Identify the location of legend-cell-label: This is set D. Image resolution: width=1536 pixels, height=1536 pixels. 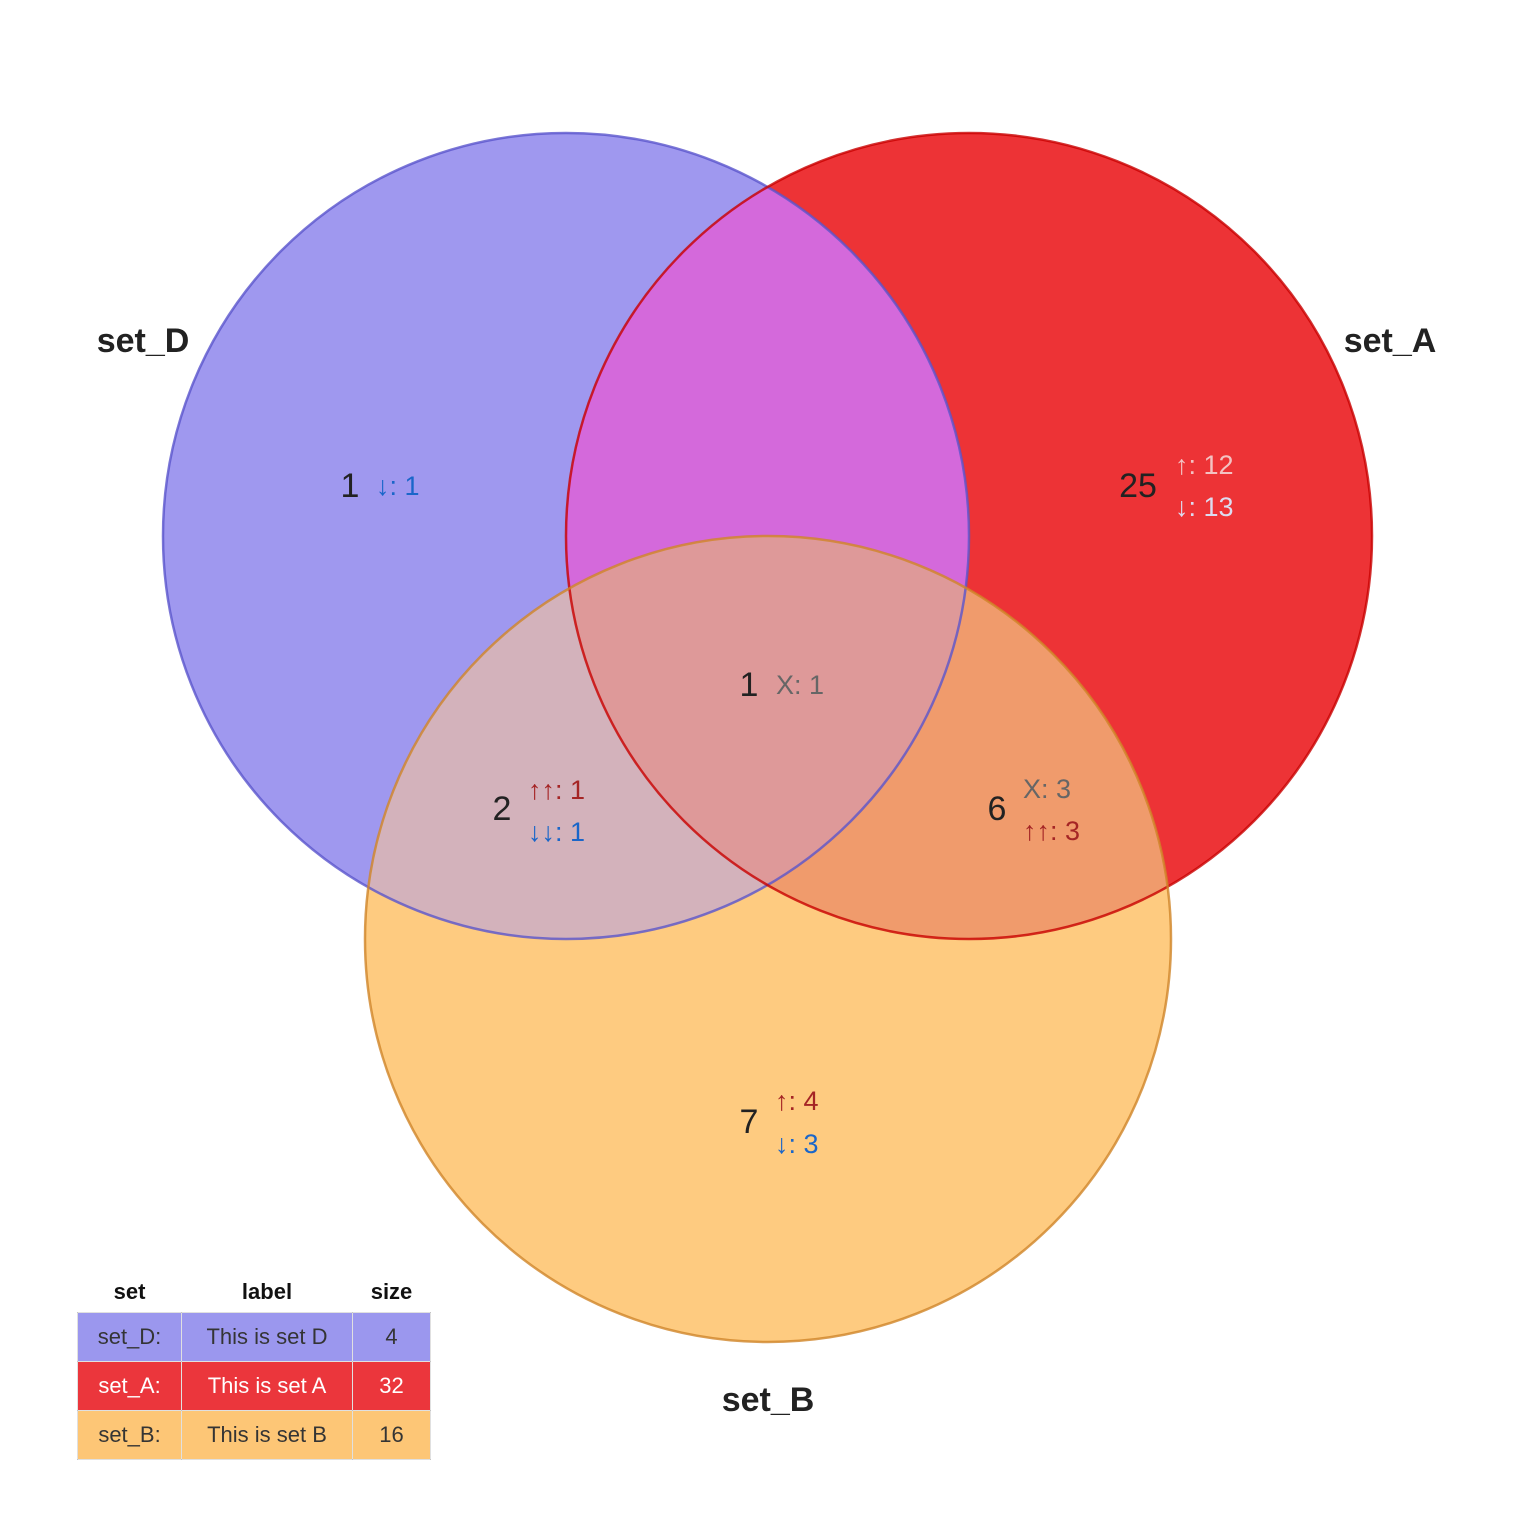
(267, 1337).